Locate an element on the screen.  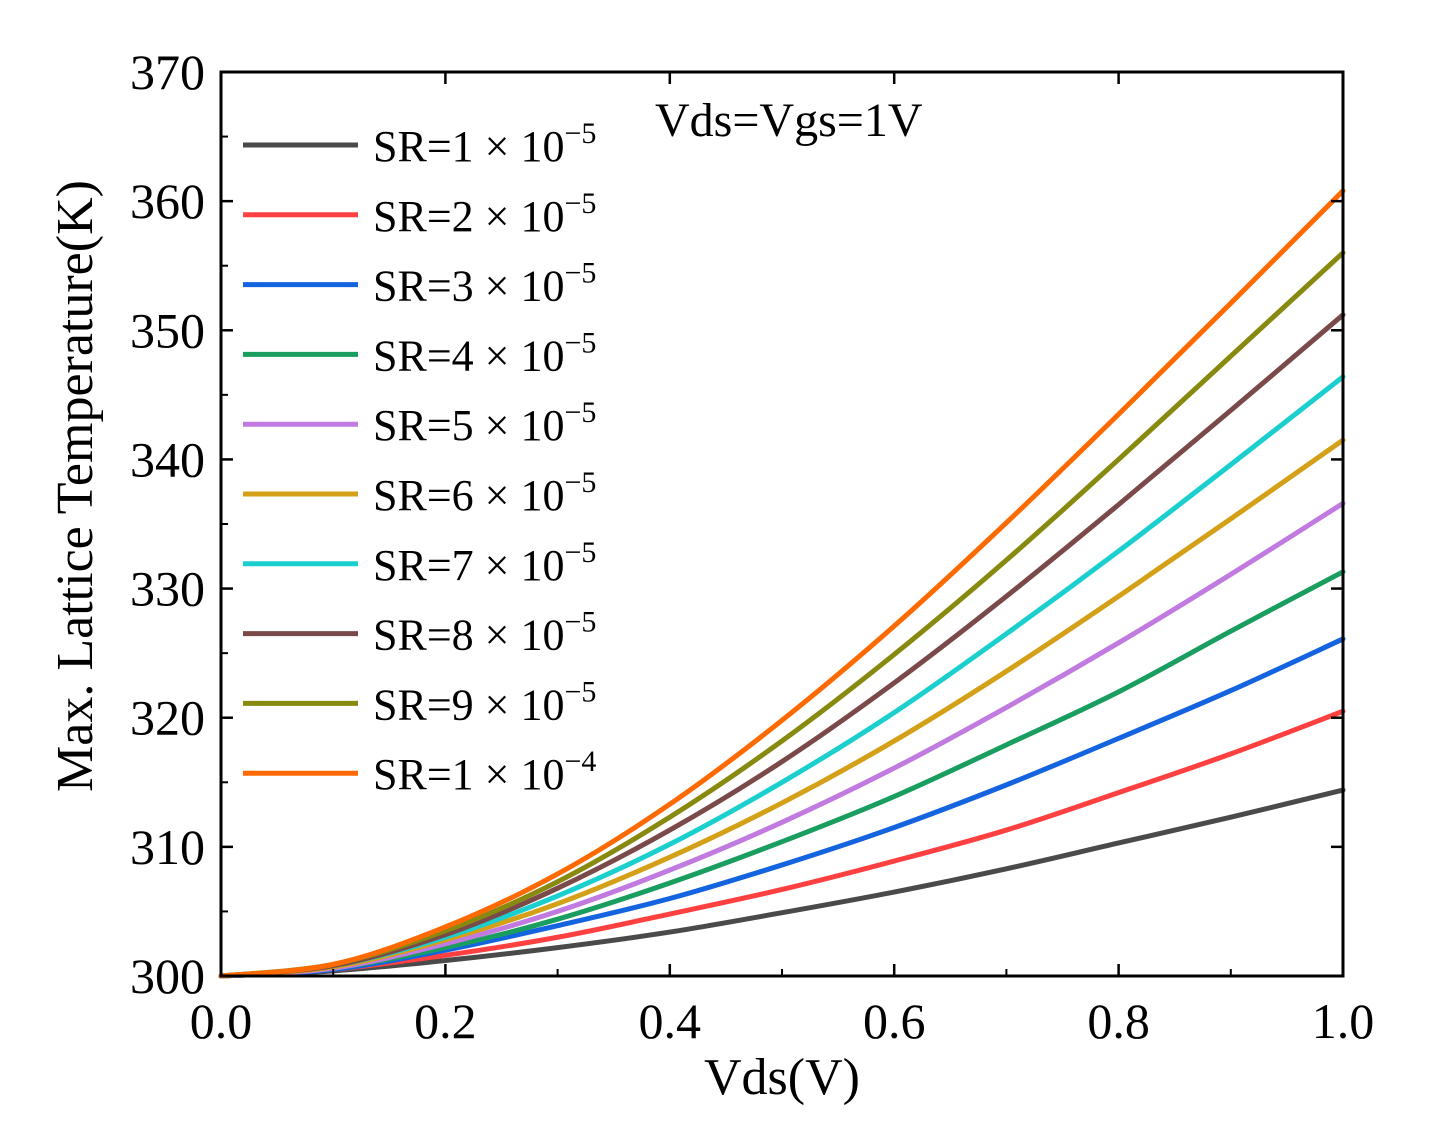
legend-label-3: SR=3 × 10−5 is located at coordinates (484, 284).